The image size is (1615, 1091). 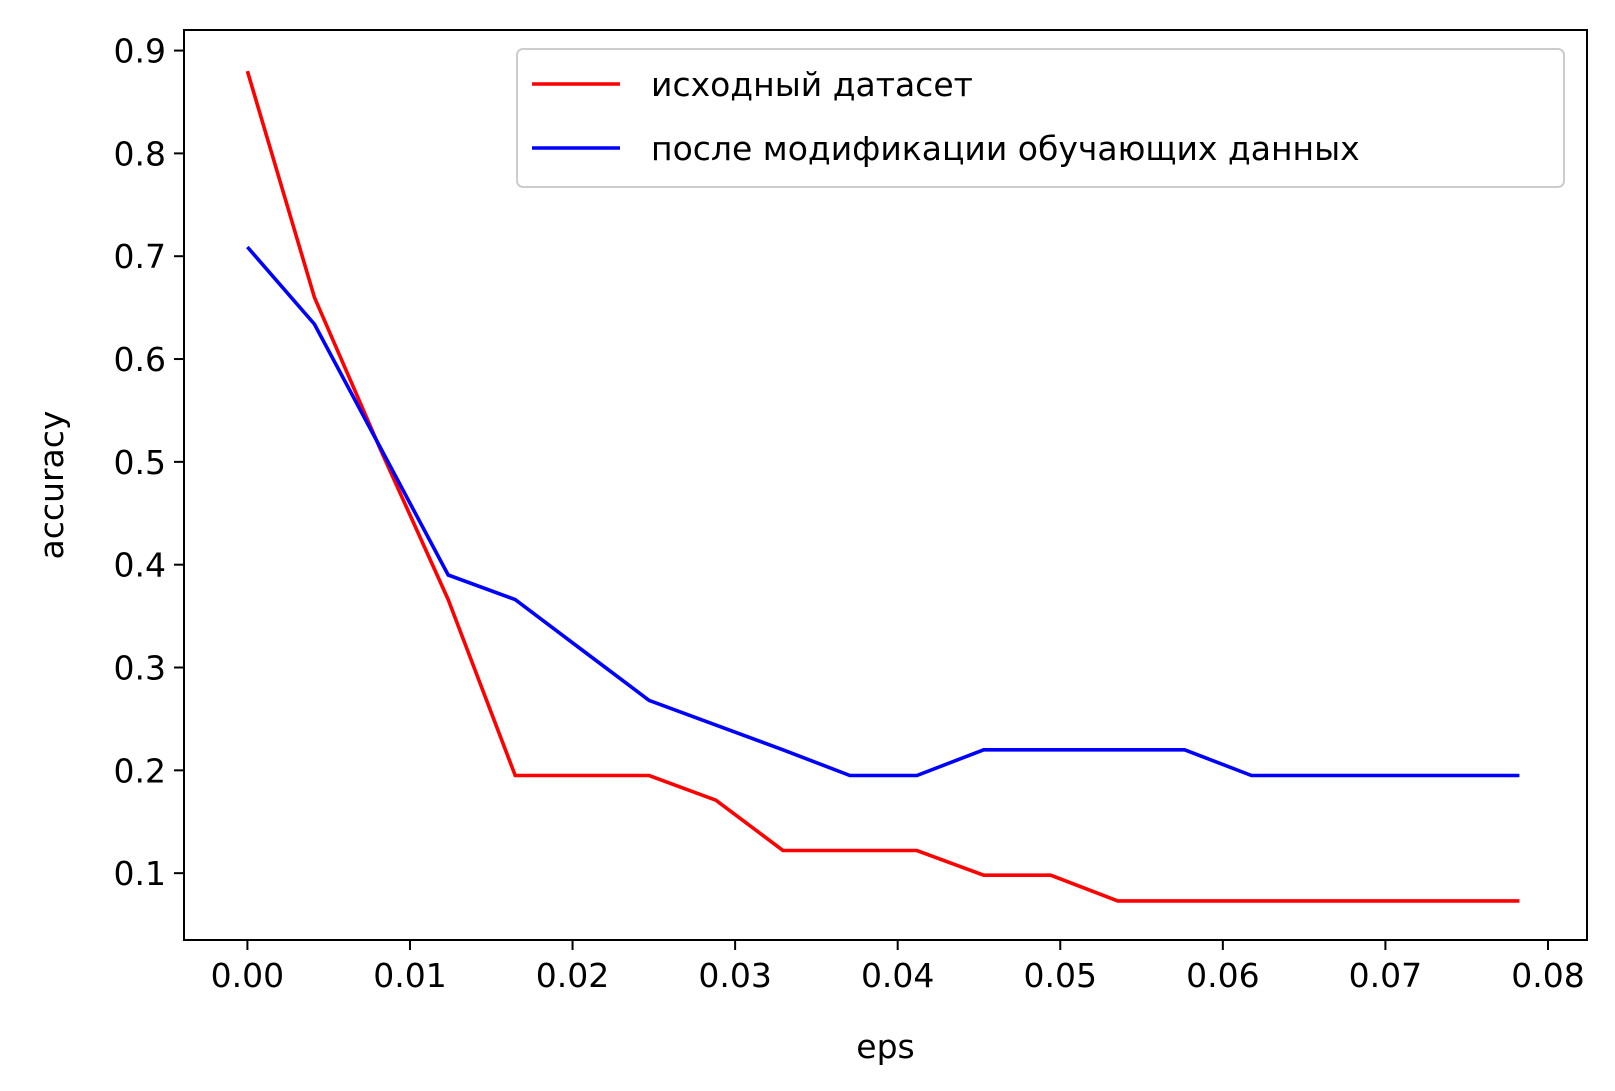 I want to click on y-tick-label: 0.5, so click(x=140, y=462).